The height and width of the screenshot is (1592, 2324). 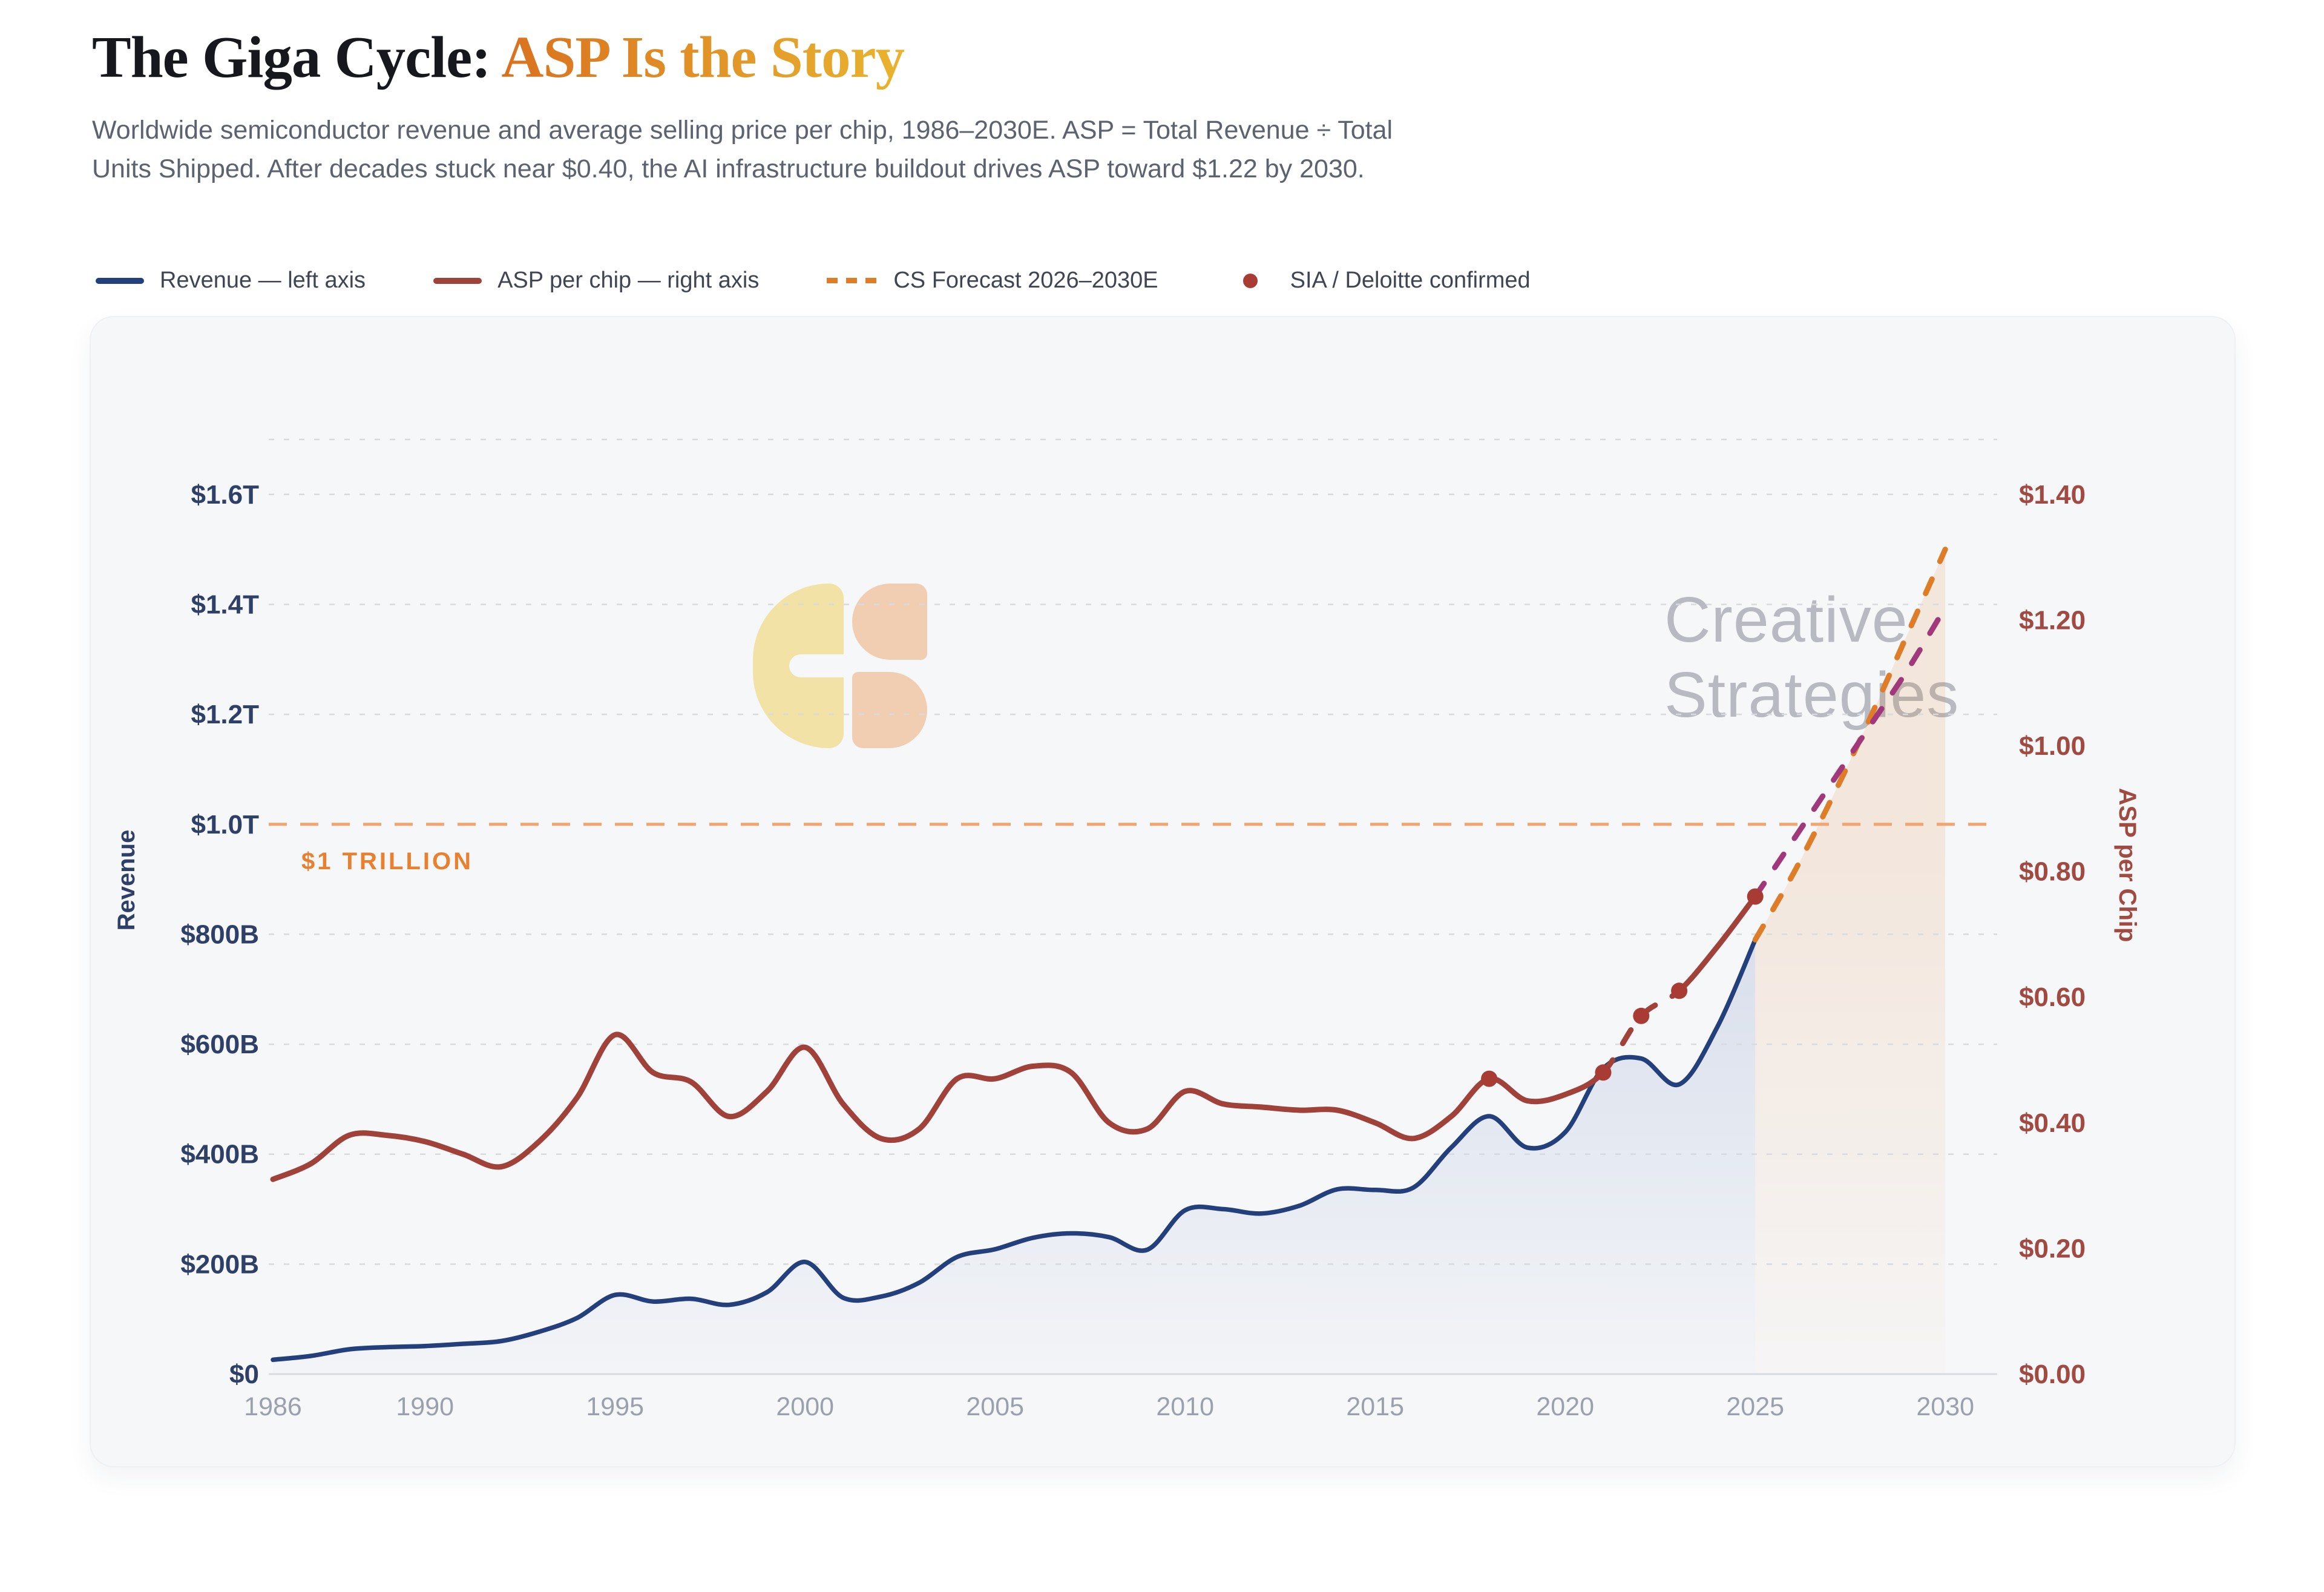 What do you see at coordinates (263, 280) in the screenshot?
I see `legend-label: Revenue — left axis` at bounding box center [263, 280].